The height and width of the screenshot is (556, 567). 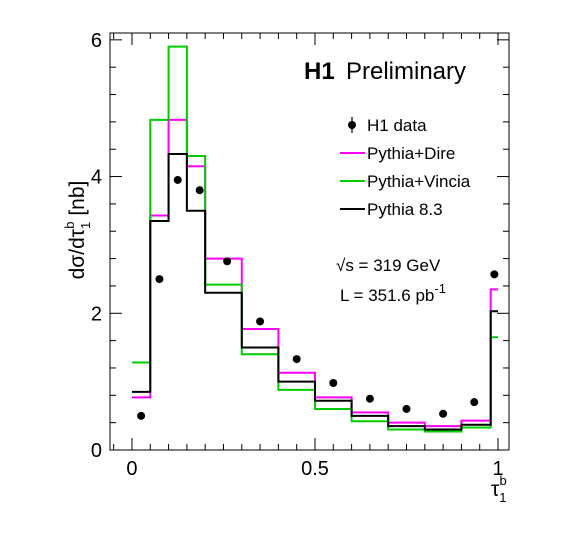 I want to click on legend-label-dire: Pythia+Dire, so click(x=411, y=153).